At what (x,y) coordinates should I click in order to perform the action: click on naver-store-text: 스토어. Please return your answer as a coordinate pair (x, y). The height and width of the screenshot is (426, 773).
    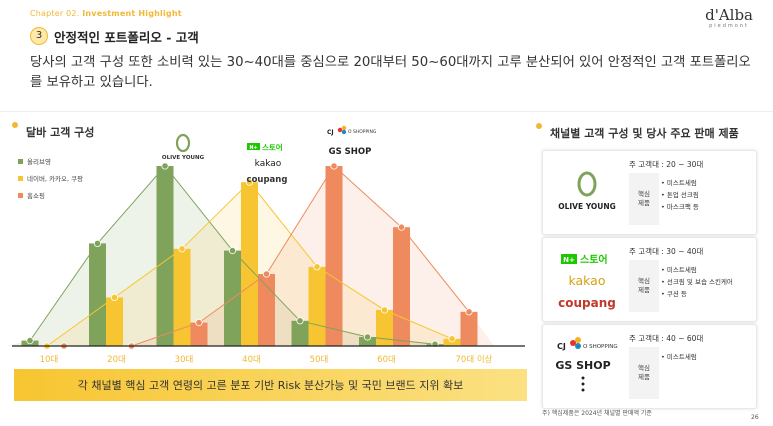
    Looking at the image, I should click on (594, 259).